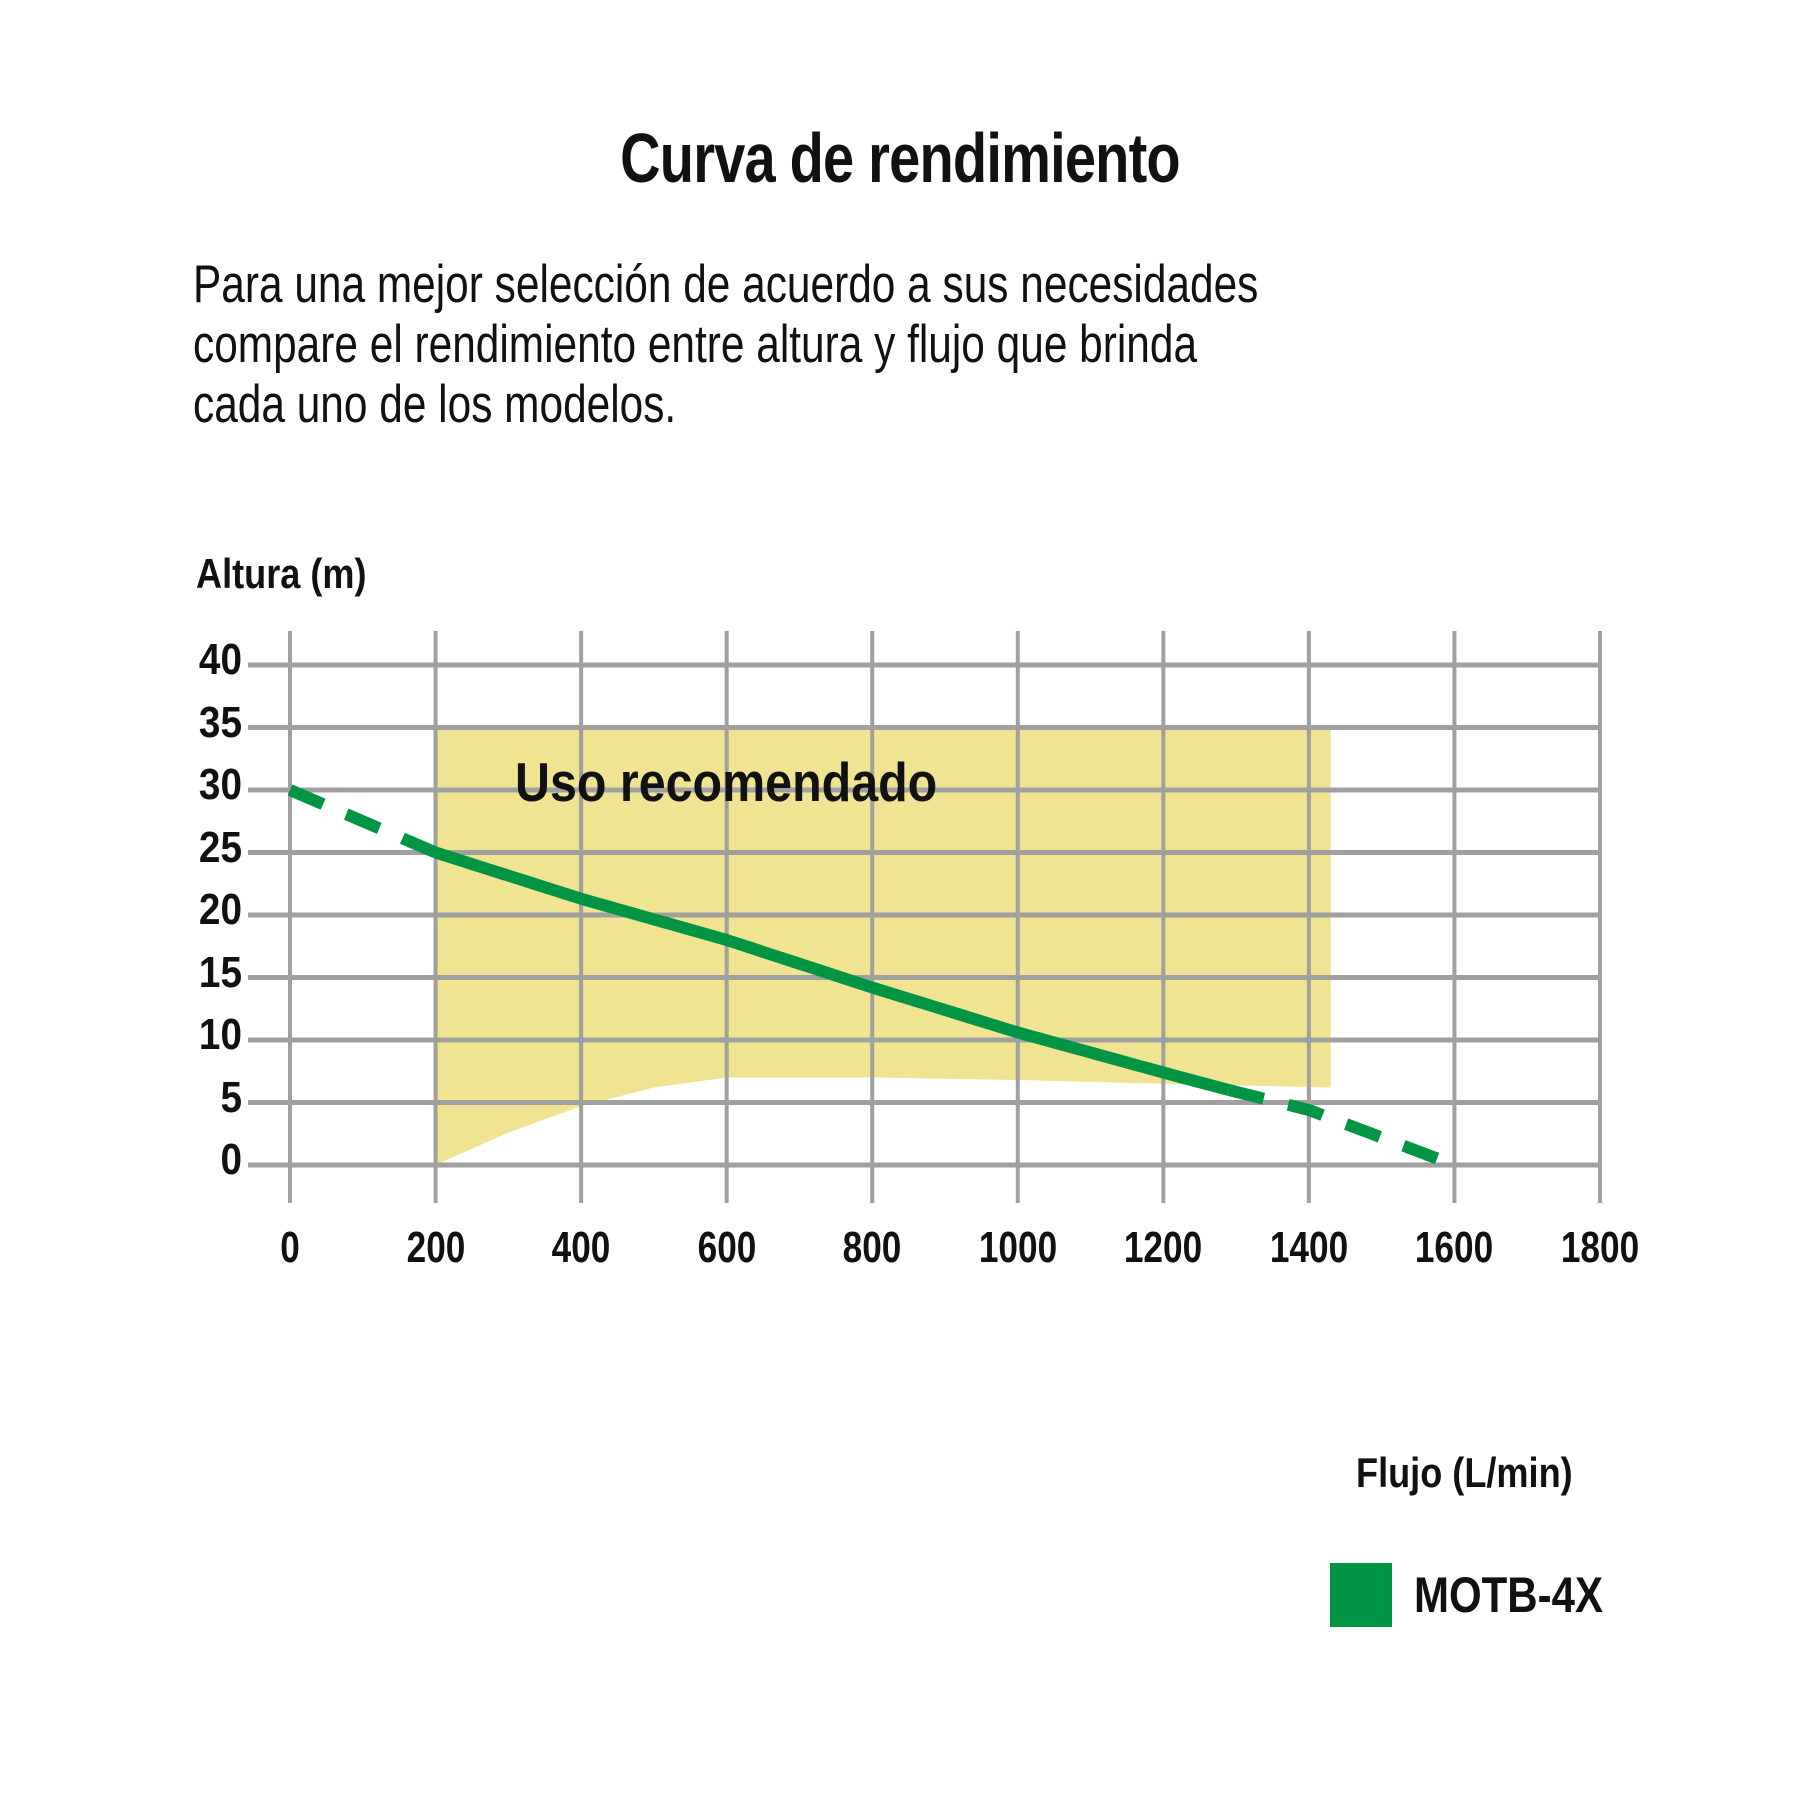  I want to click on x-tick-label: 1000, so click(1017, 1247).